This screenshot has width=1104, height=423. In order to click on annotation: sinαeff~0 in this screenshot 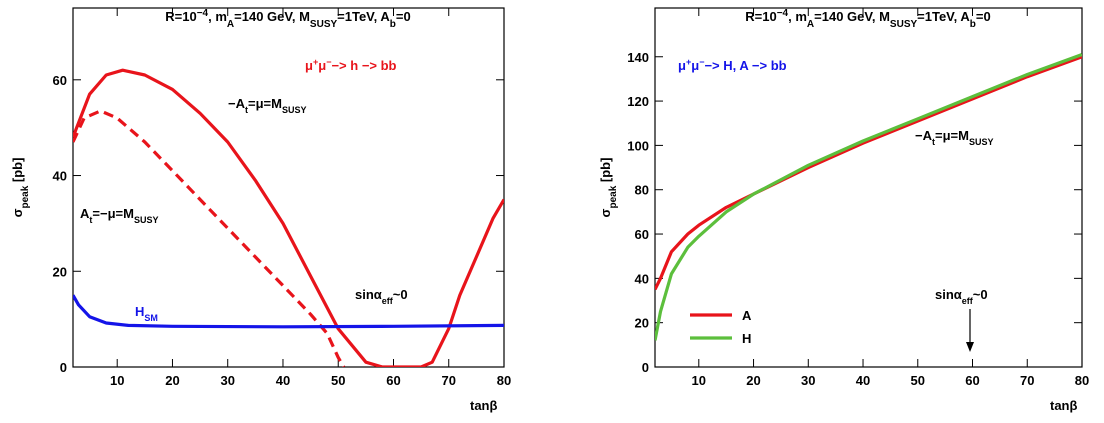, I will do `click(381, 296)`.